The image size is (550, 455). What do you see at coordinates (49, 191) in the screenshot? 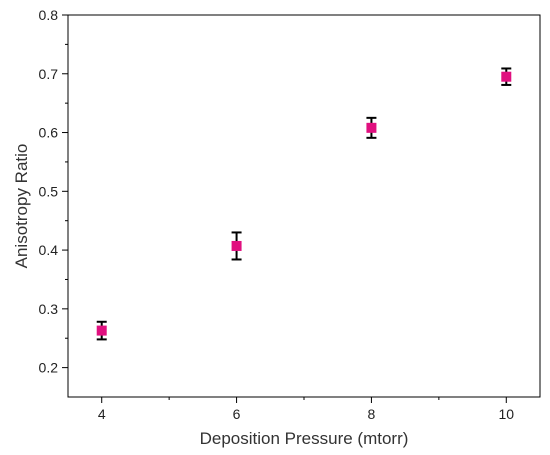
I see `y-tick-label: 0.5` at bounding box center [49, 191].